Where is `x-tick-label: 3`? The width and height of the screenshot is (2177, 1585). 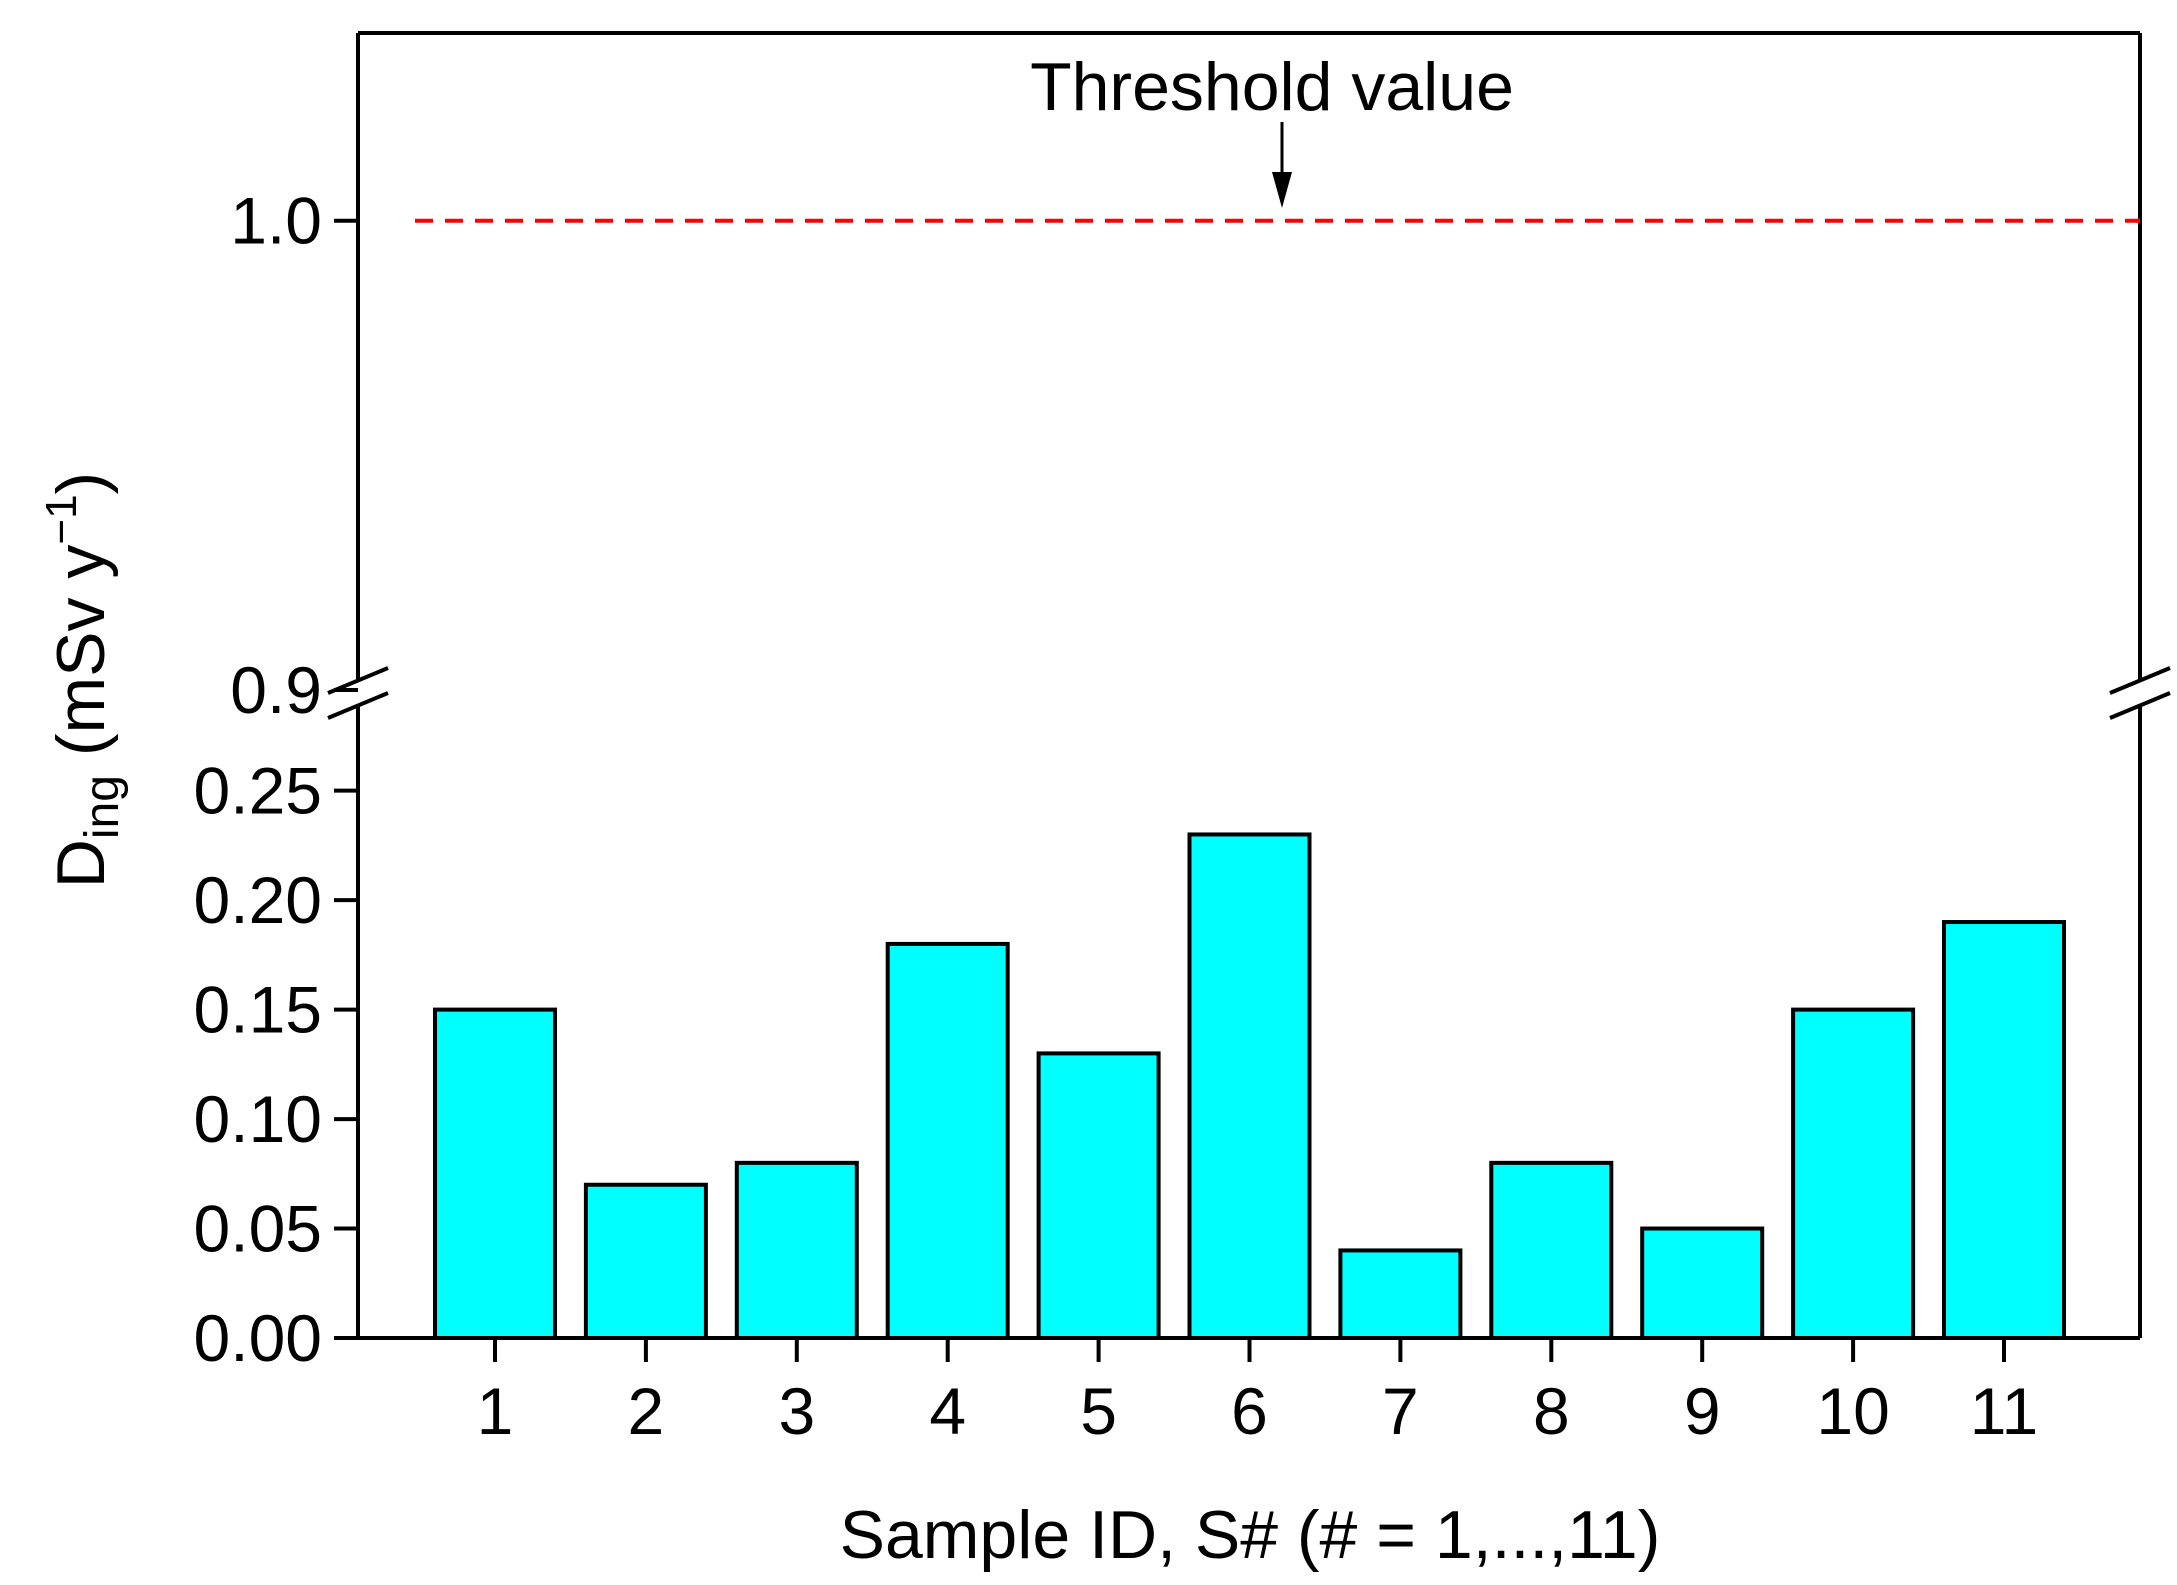
x-tick-label: 3 is located at coordinates (796, 1411).